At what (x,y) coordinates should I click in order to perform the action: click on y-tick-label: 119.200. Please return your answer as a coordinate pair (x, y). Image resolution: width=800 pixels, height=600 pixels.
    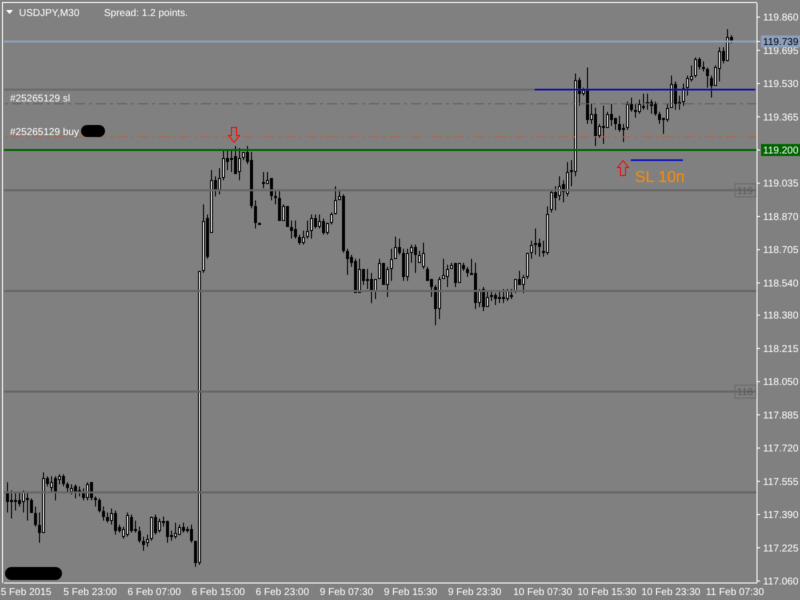
    Looking at the image, I should click on (781, 151).